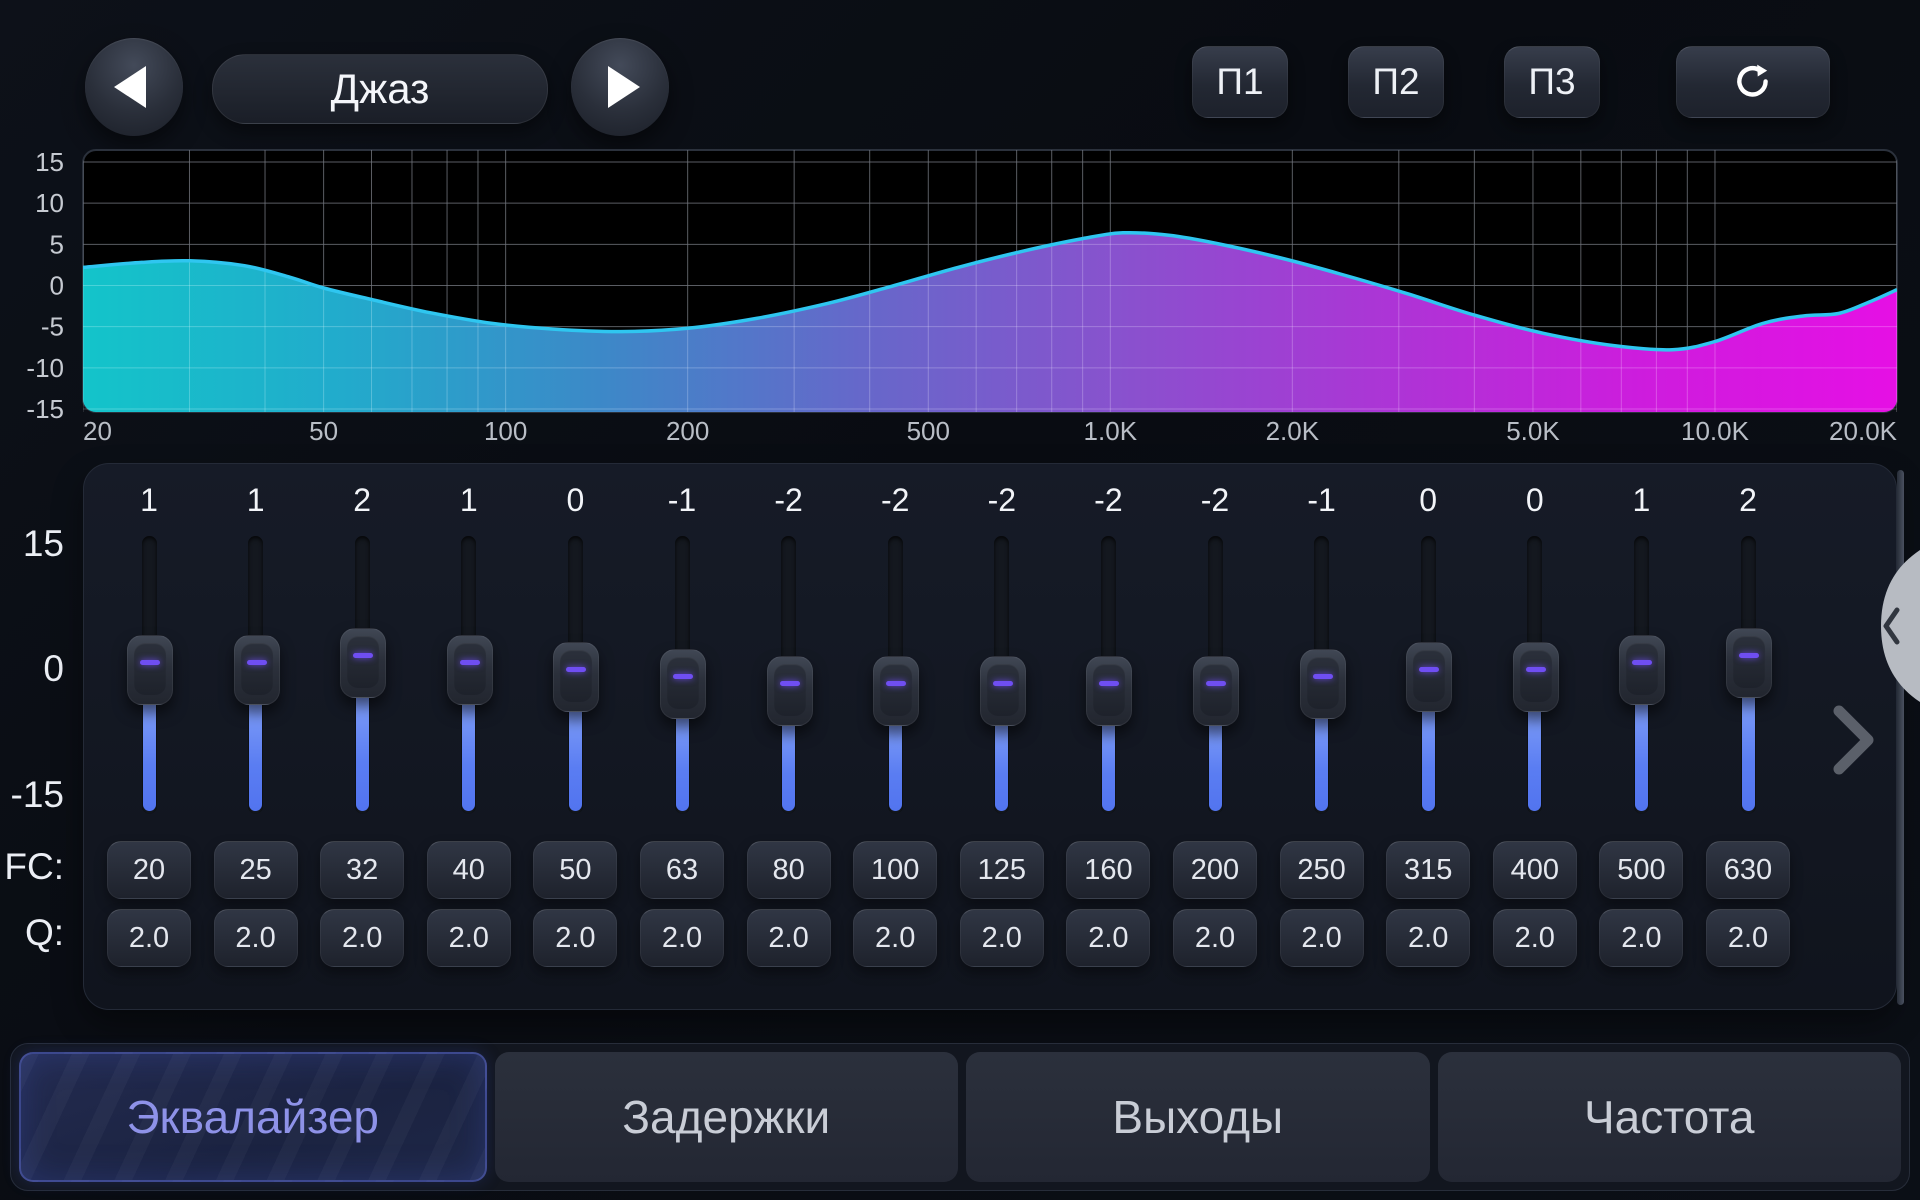 This screenshot has height=1200, width=1920. I want to click on preset-slot-1-button: П1, so click(1240, 82).